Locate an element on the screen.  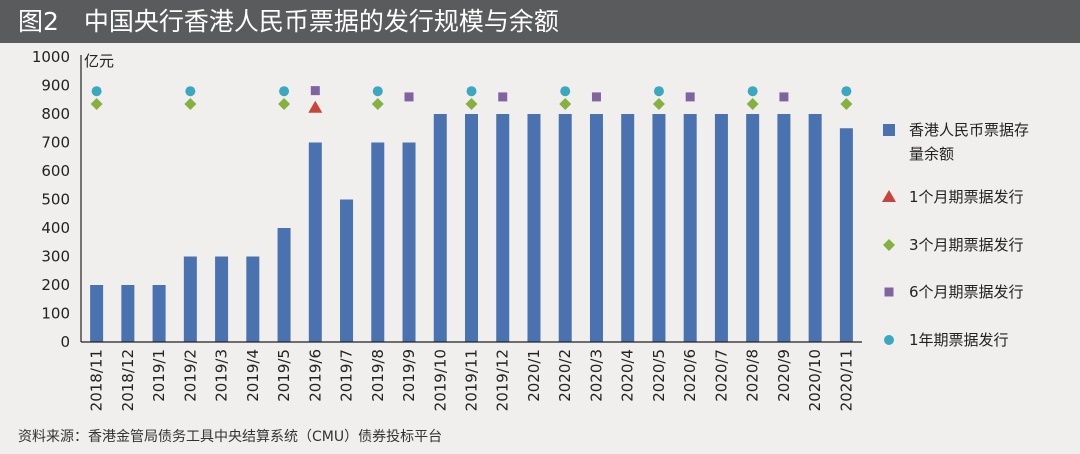
legend-label: 3个月期票据发行 is located at coordinates (966, 245).